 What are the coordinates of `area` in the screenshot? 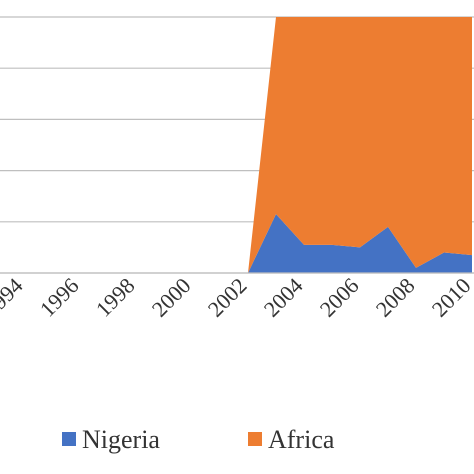 It's located at (248, 243).